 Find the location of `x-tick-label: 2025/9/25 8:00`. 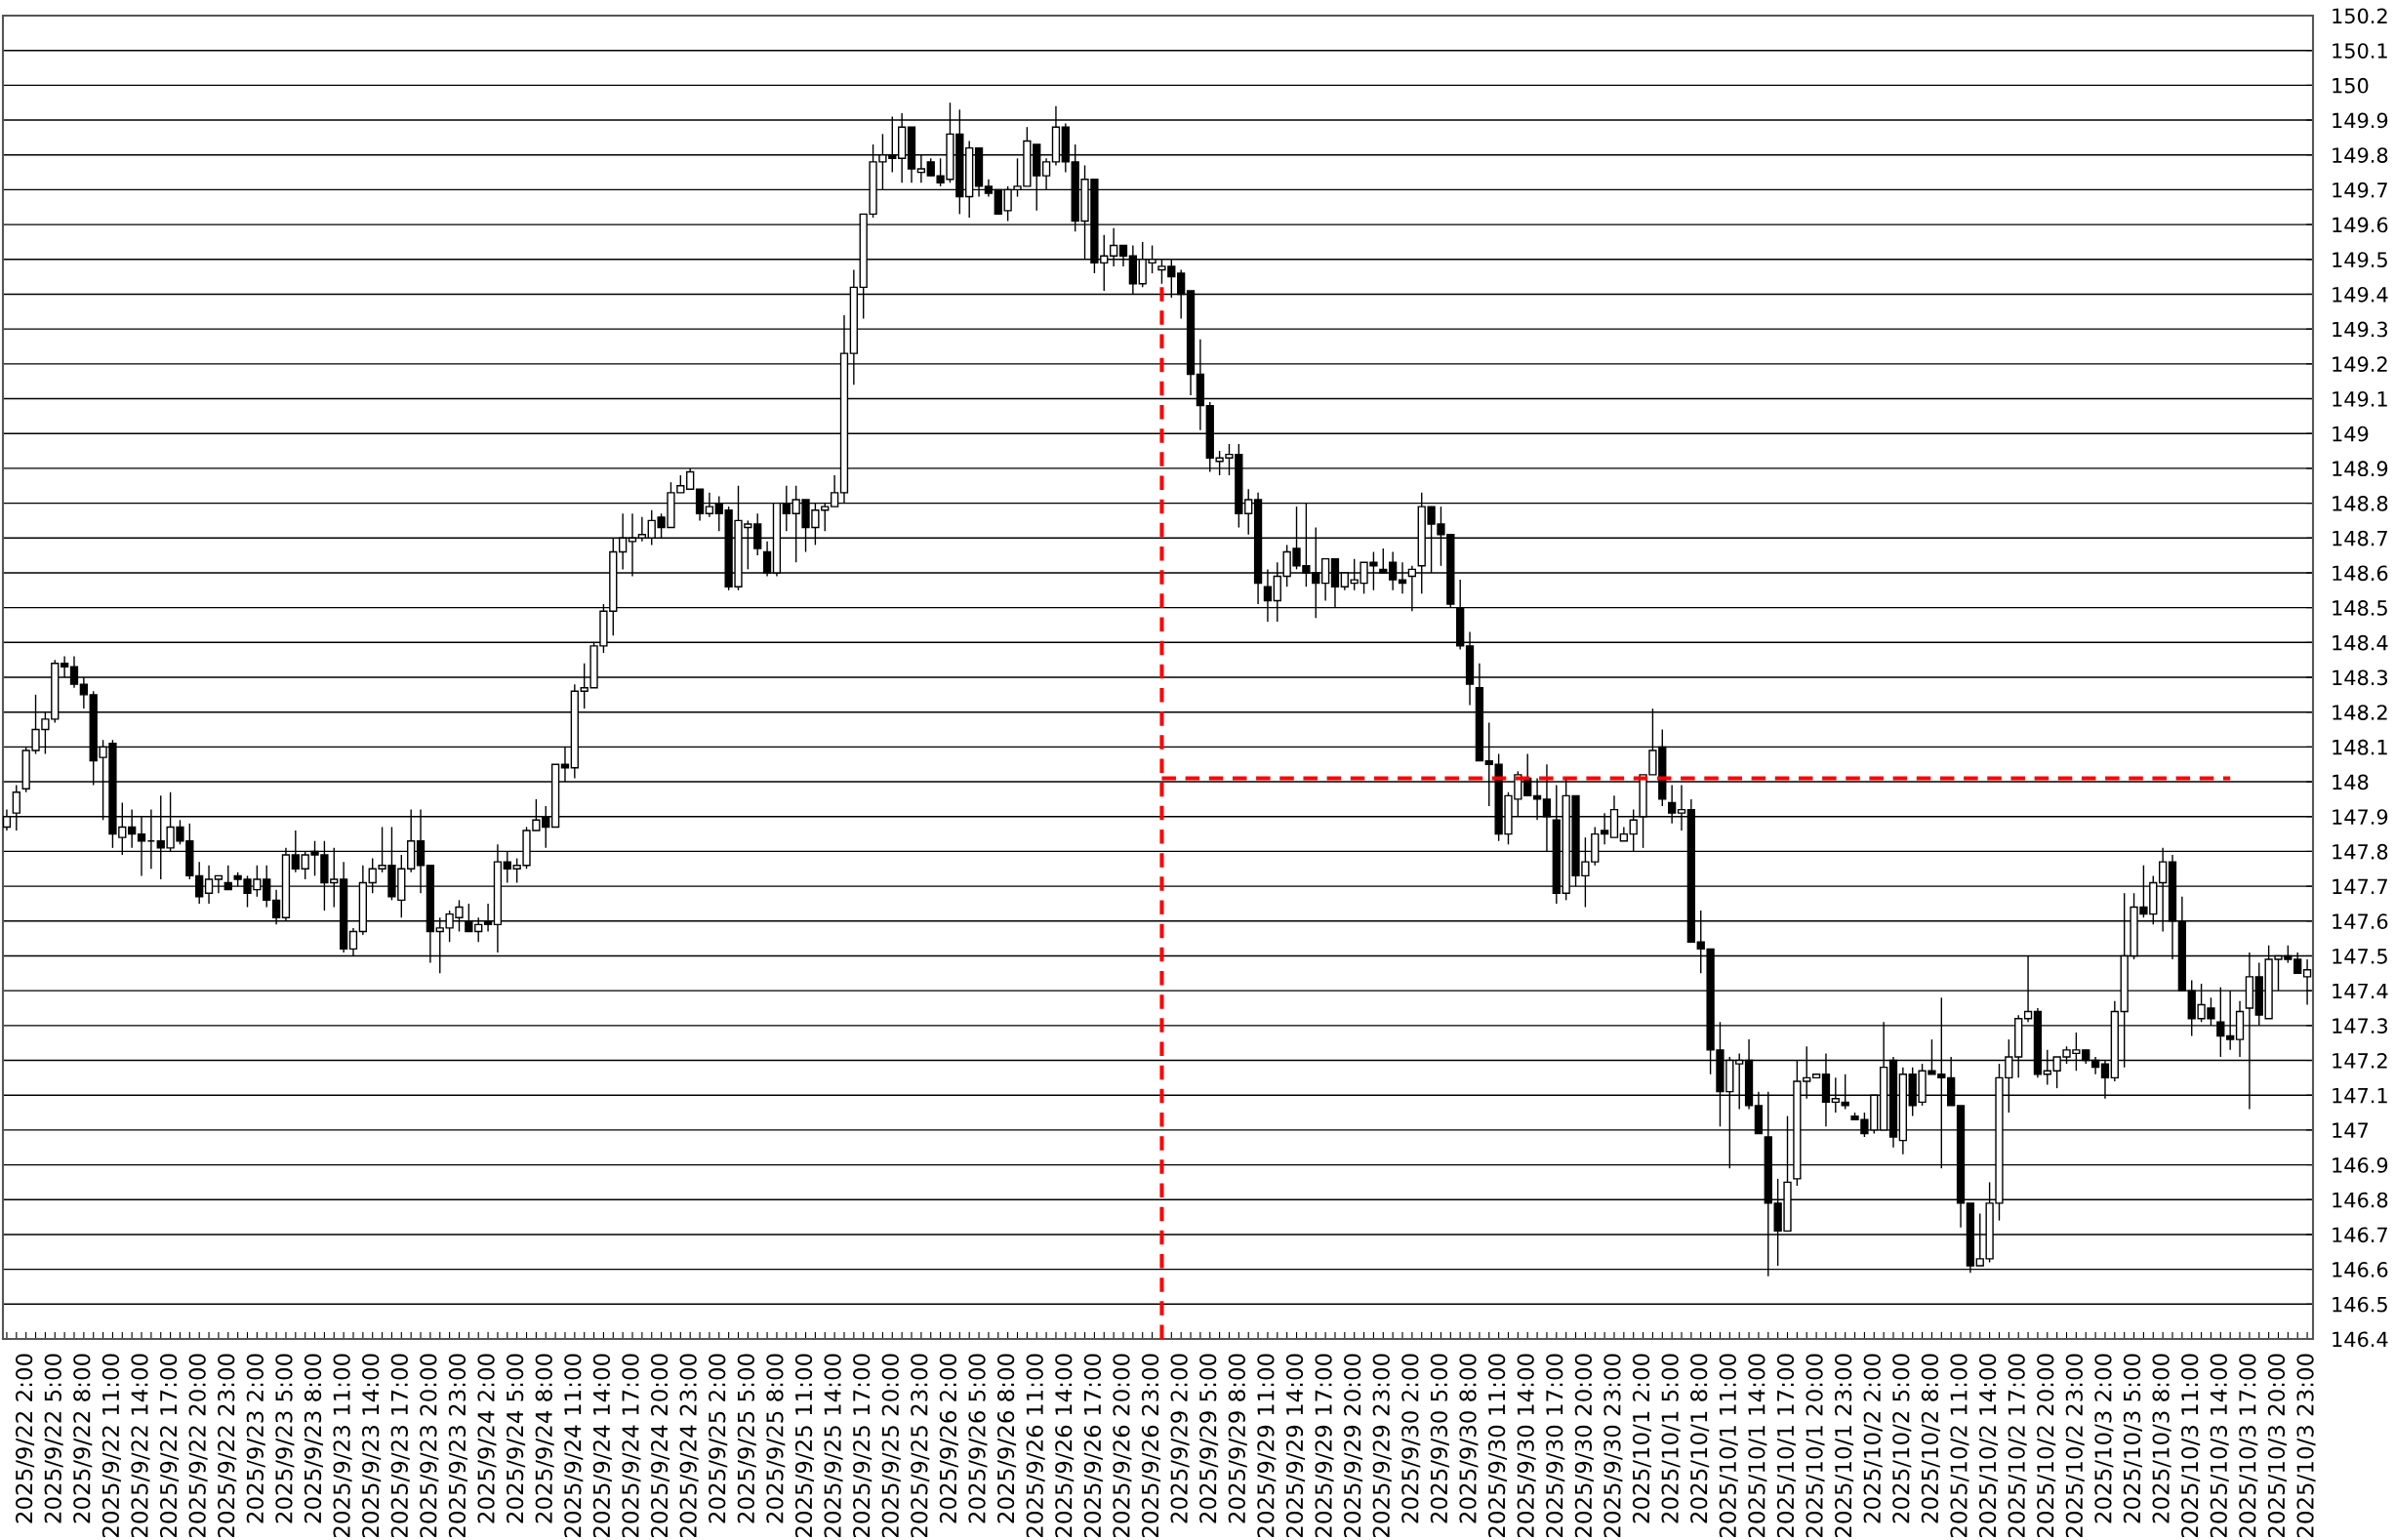

x-tick-label: 2025/9/25 8:00 is located at coordinates (776, 1438).